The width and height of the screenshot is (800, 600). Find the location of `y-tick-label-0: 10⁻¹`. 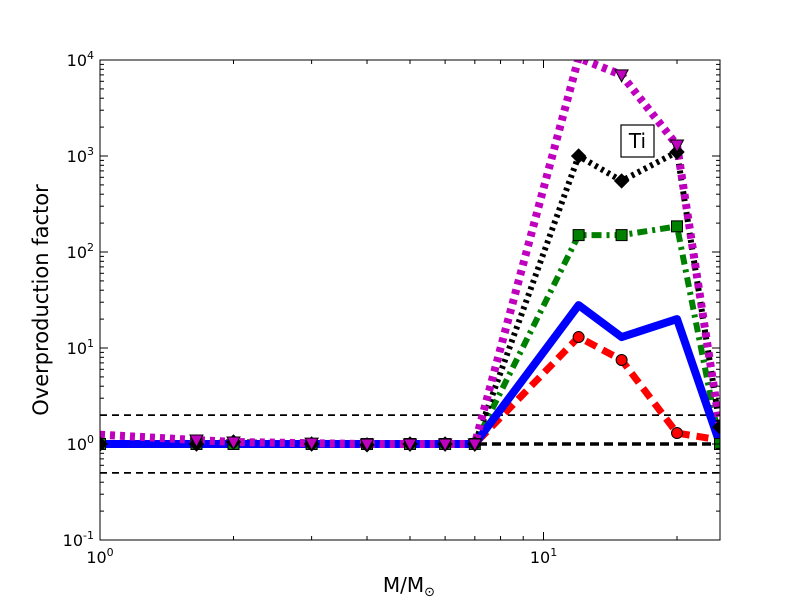

y-tick-label-0: 10⁻¹ is located at coordinates (78, 539).